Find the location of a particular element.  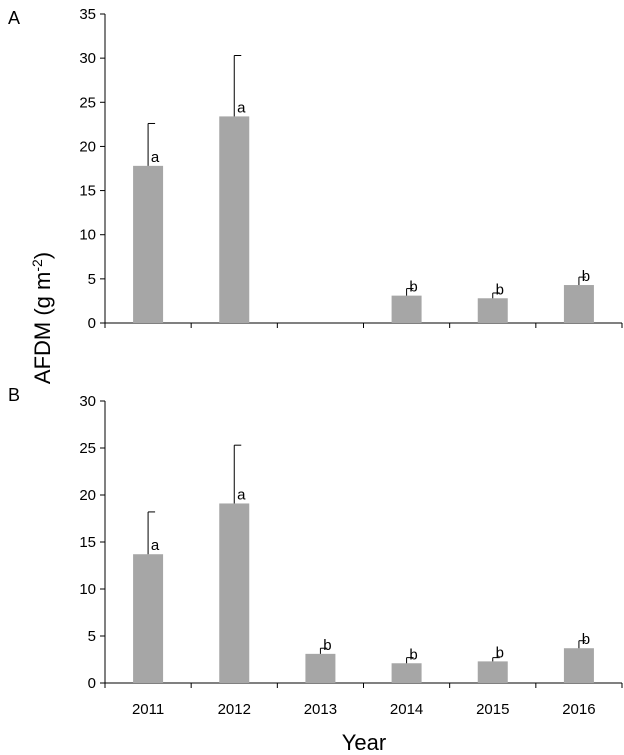

panel-label: A is located at coordinates (14, 18).